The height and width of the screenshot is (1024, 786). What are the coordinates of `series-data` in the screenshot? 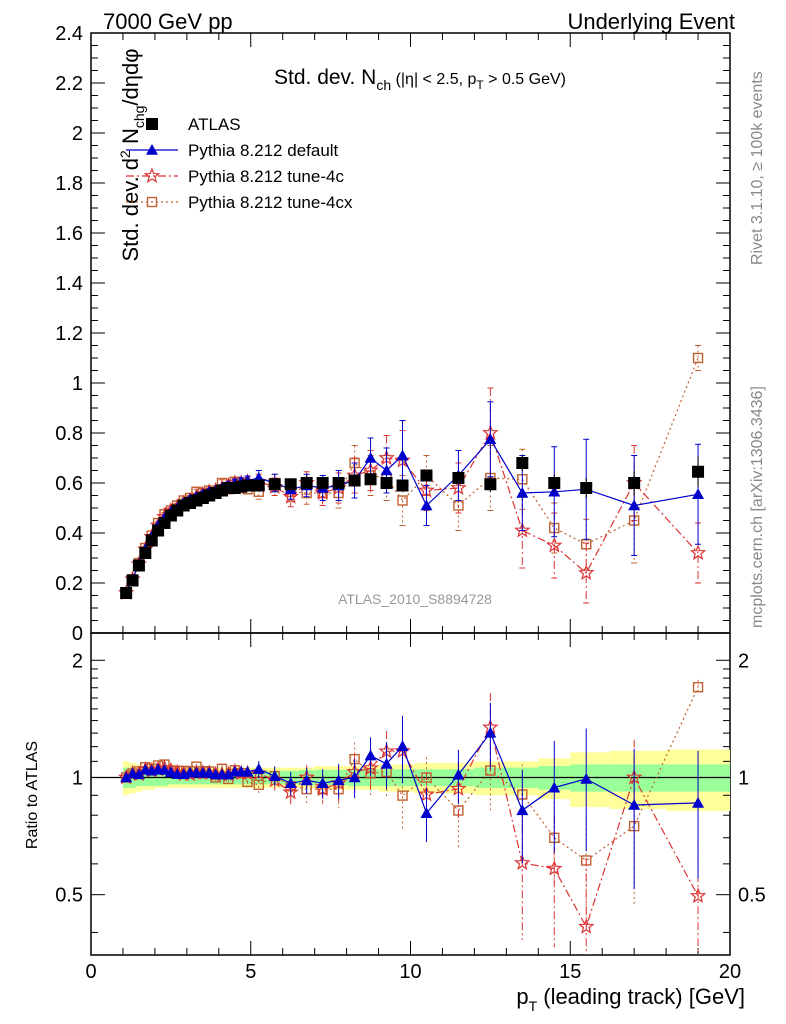 It's located at (412, 527).